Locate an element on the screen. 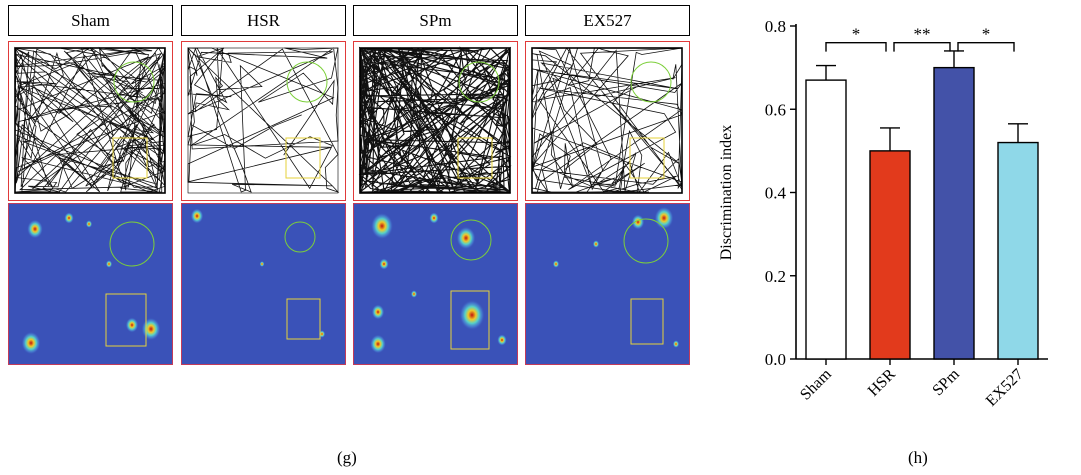  y-tick-label: 0.6 is located at coordinates (775, 109).